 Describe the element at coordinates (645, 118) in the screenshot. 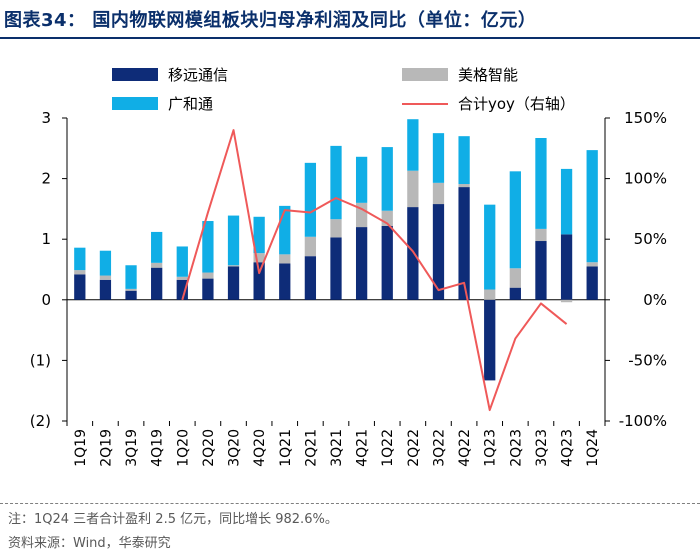

I see `y-right-tick-label: 150%` at that location.